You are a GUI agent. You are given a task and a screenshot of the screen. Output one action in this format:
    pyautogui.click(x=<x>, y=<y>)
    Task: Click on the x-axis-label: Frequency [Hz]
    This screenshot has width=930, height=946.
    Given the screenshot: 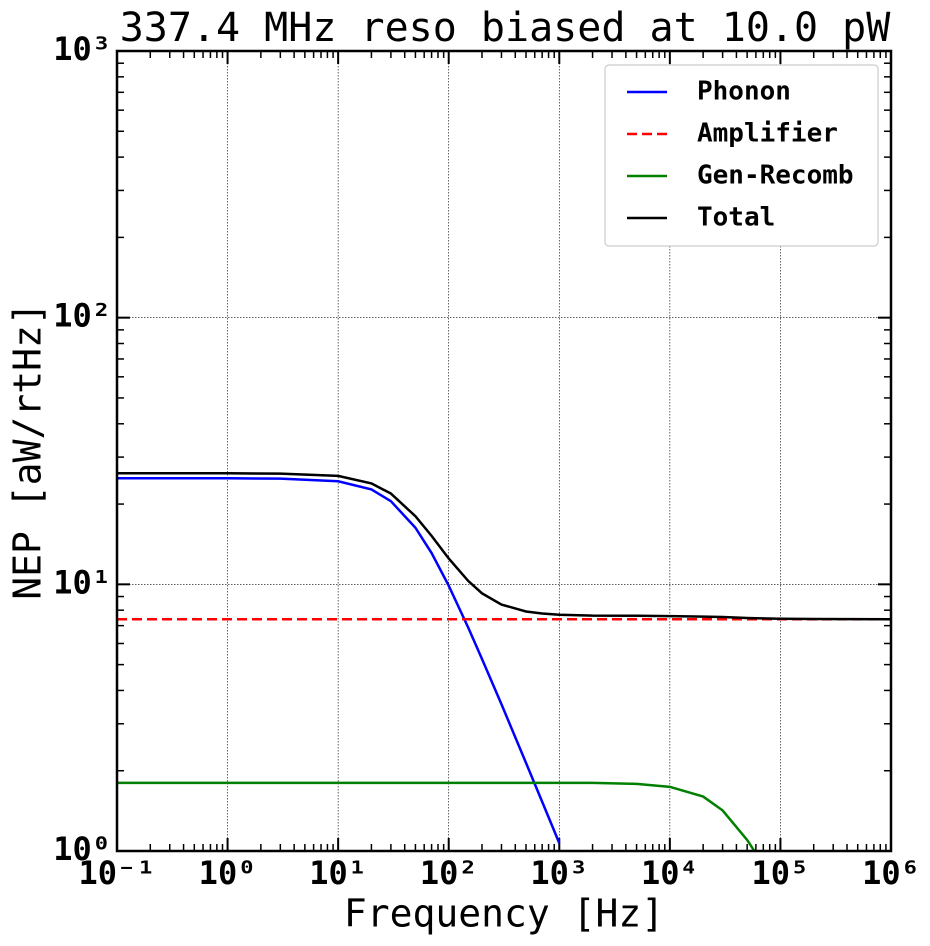 What is the action you would take?
    pyautogui.click(x=504, y=914)
    